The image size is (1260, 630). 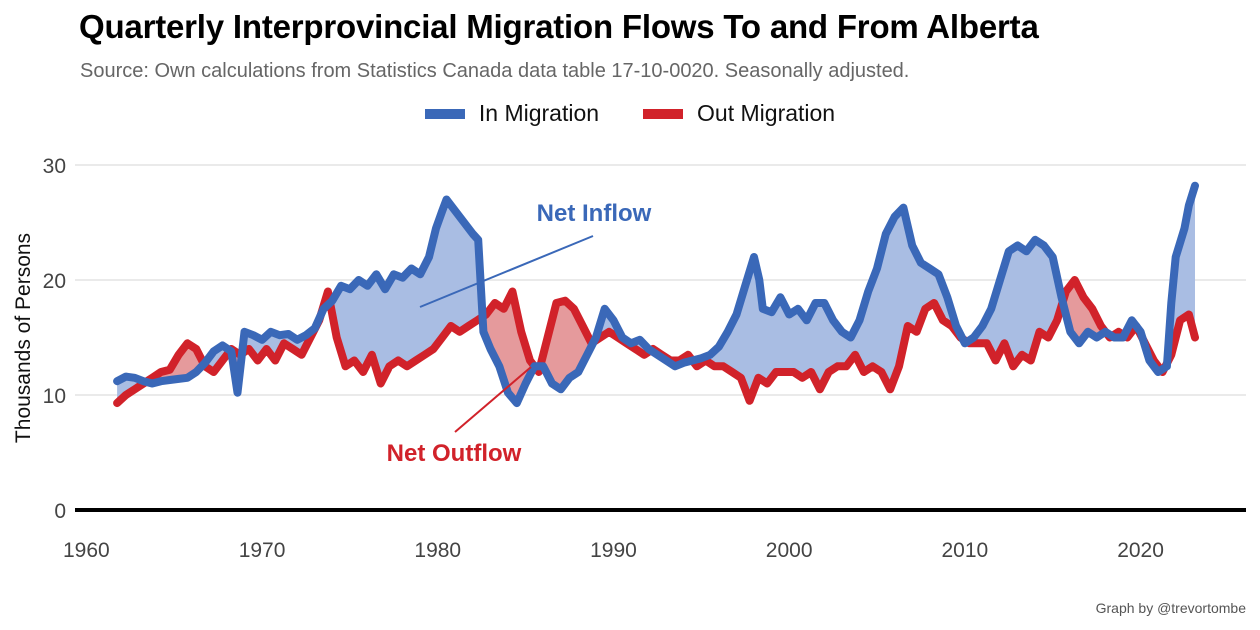 I want to click on x-tick-label-1970: 1970, so click(x=262, y=550).